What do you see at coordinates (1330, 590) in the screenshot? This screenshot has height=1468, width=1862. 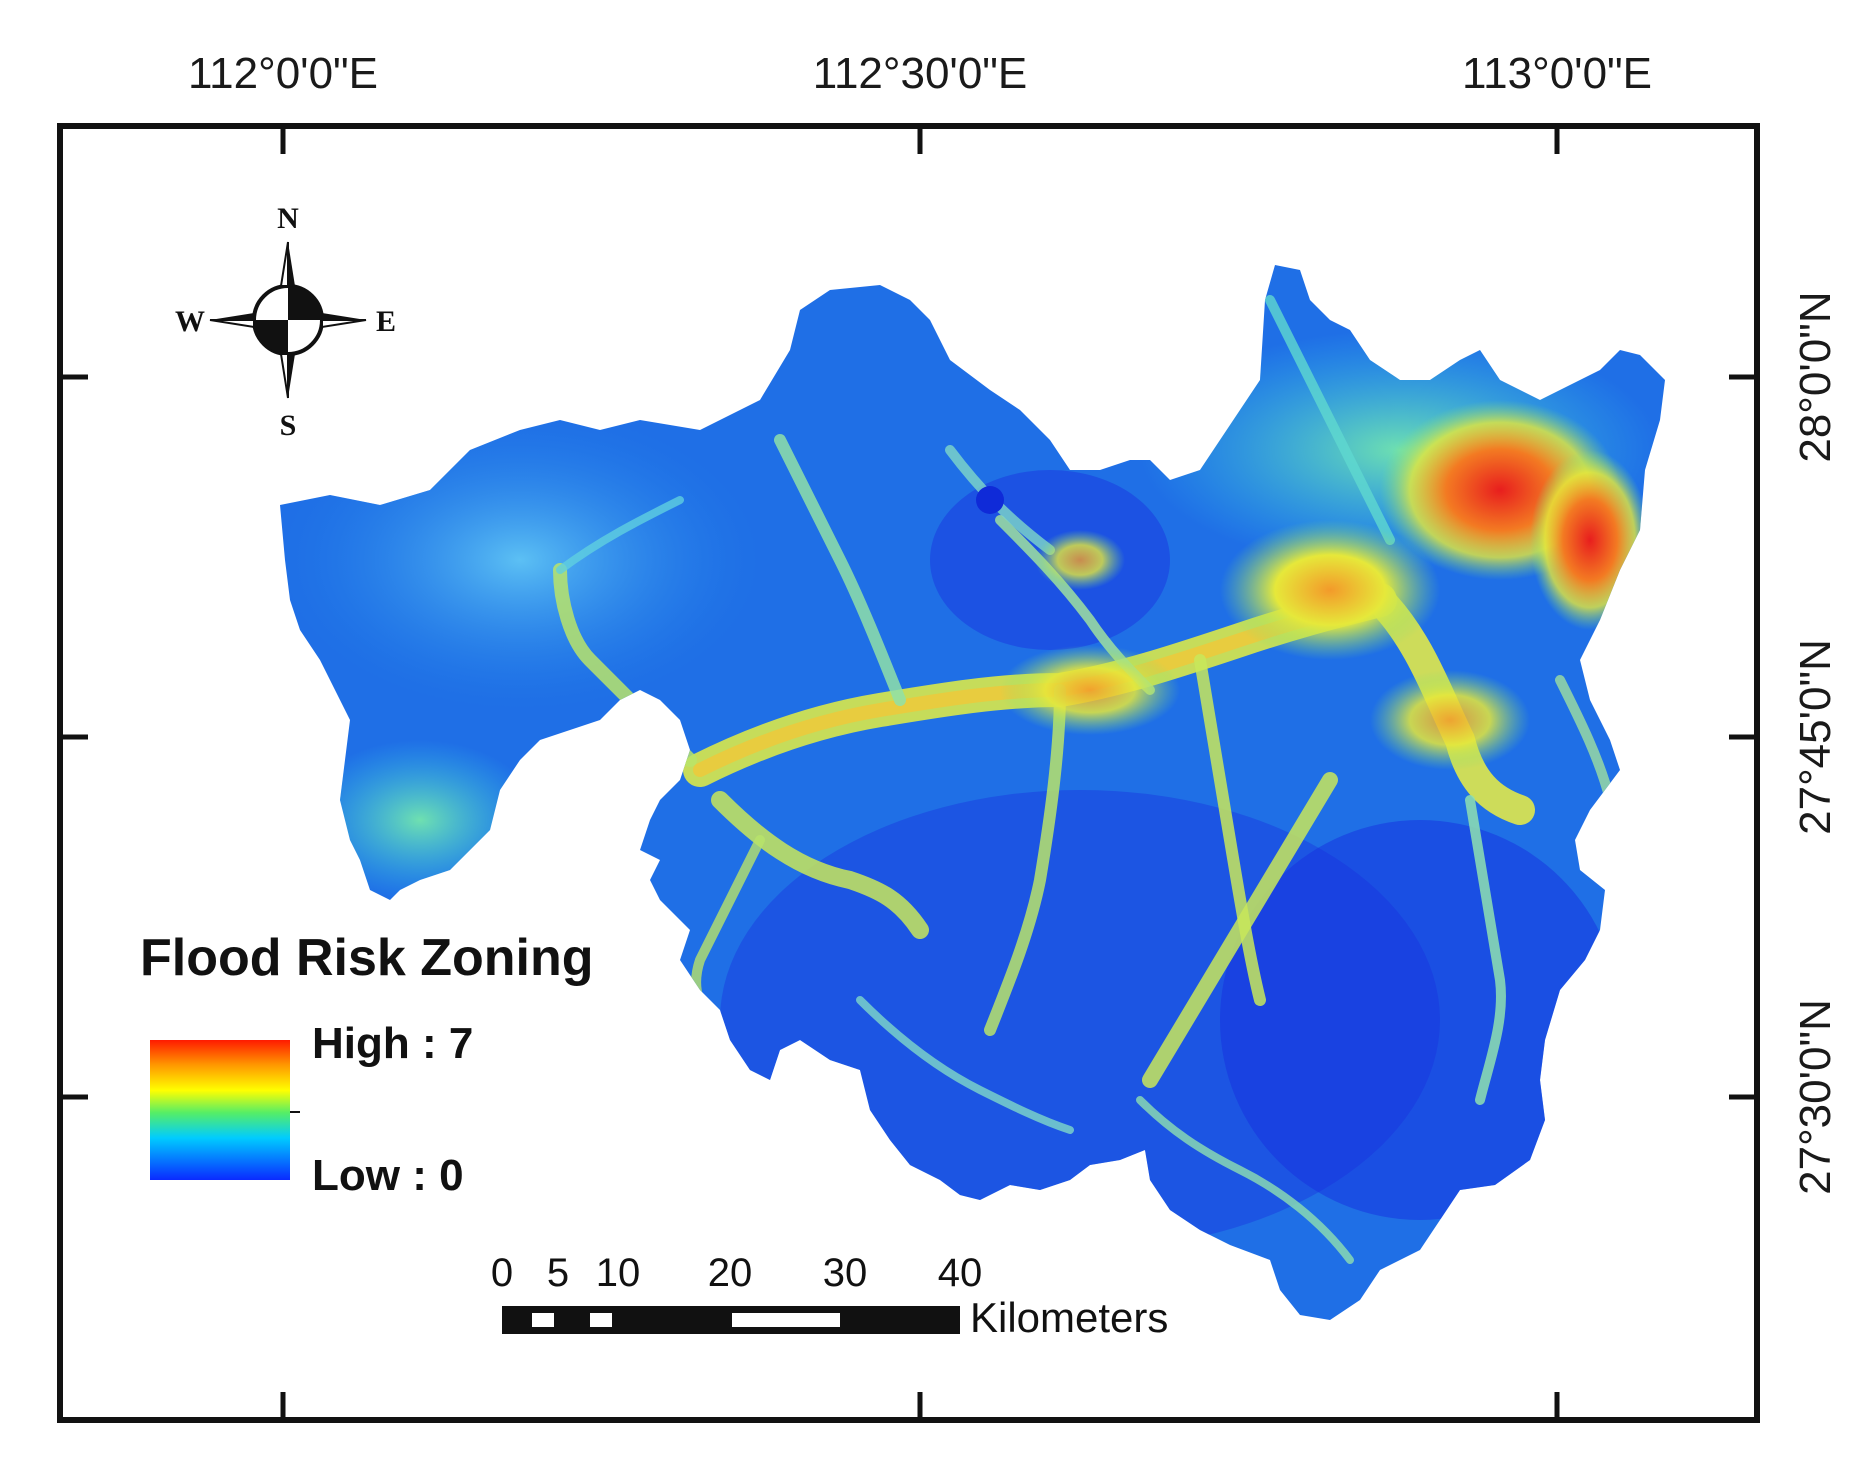 I see `hotspot-city` at bounding box center [1330, 590].